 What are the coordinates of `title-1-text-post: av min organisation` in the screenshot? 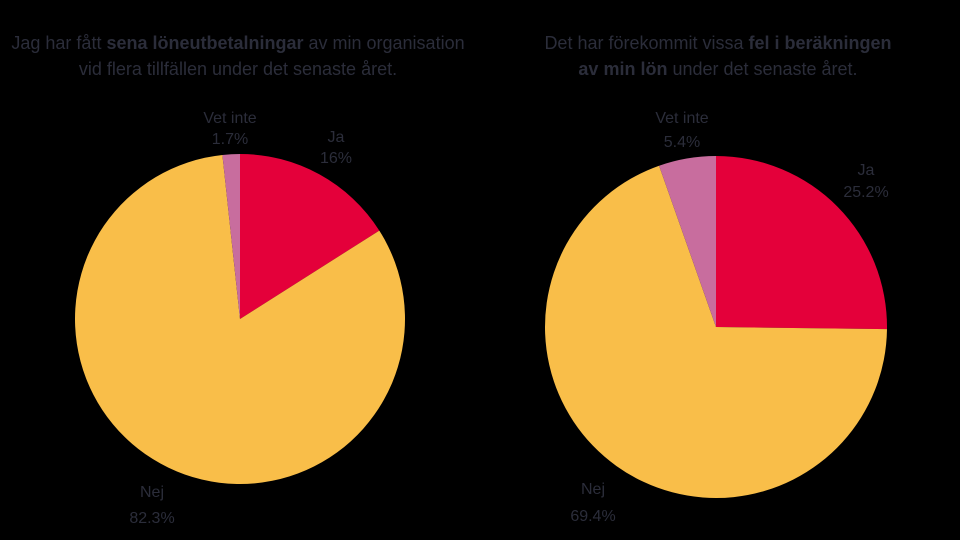 It's located at (384, 43).